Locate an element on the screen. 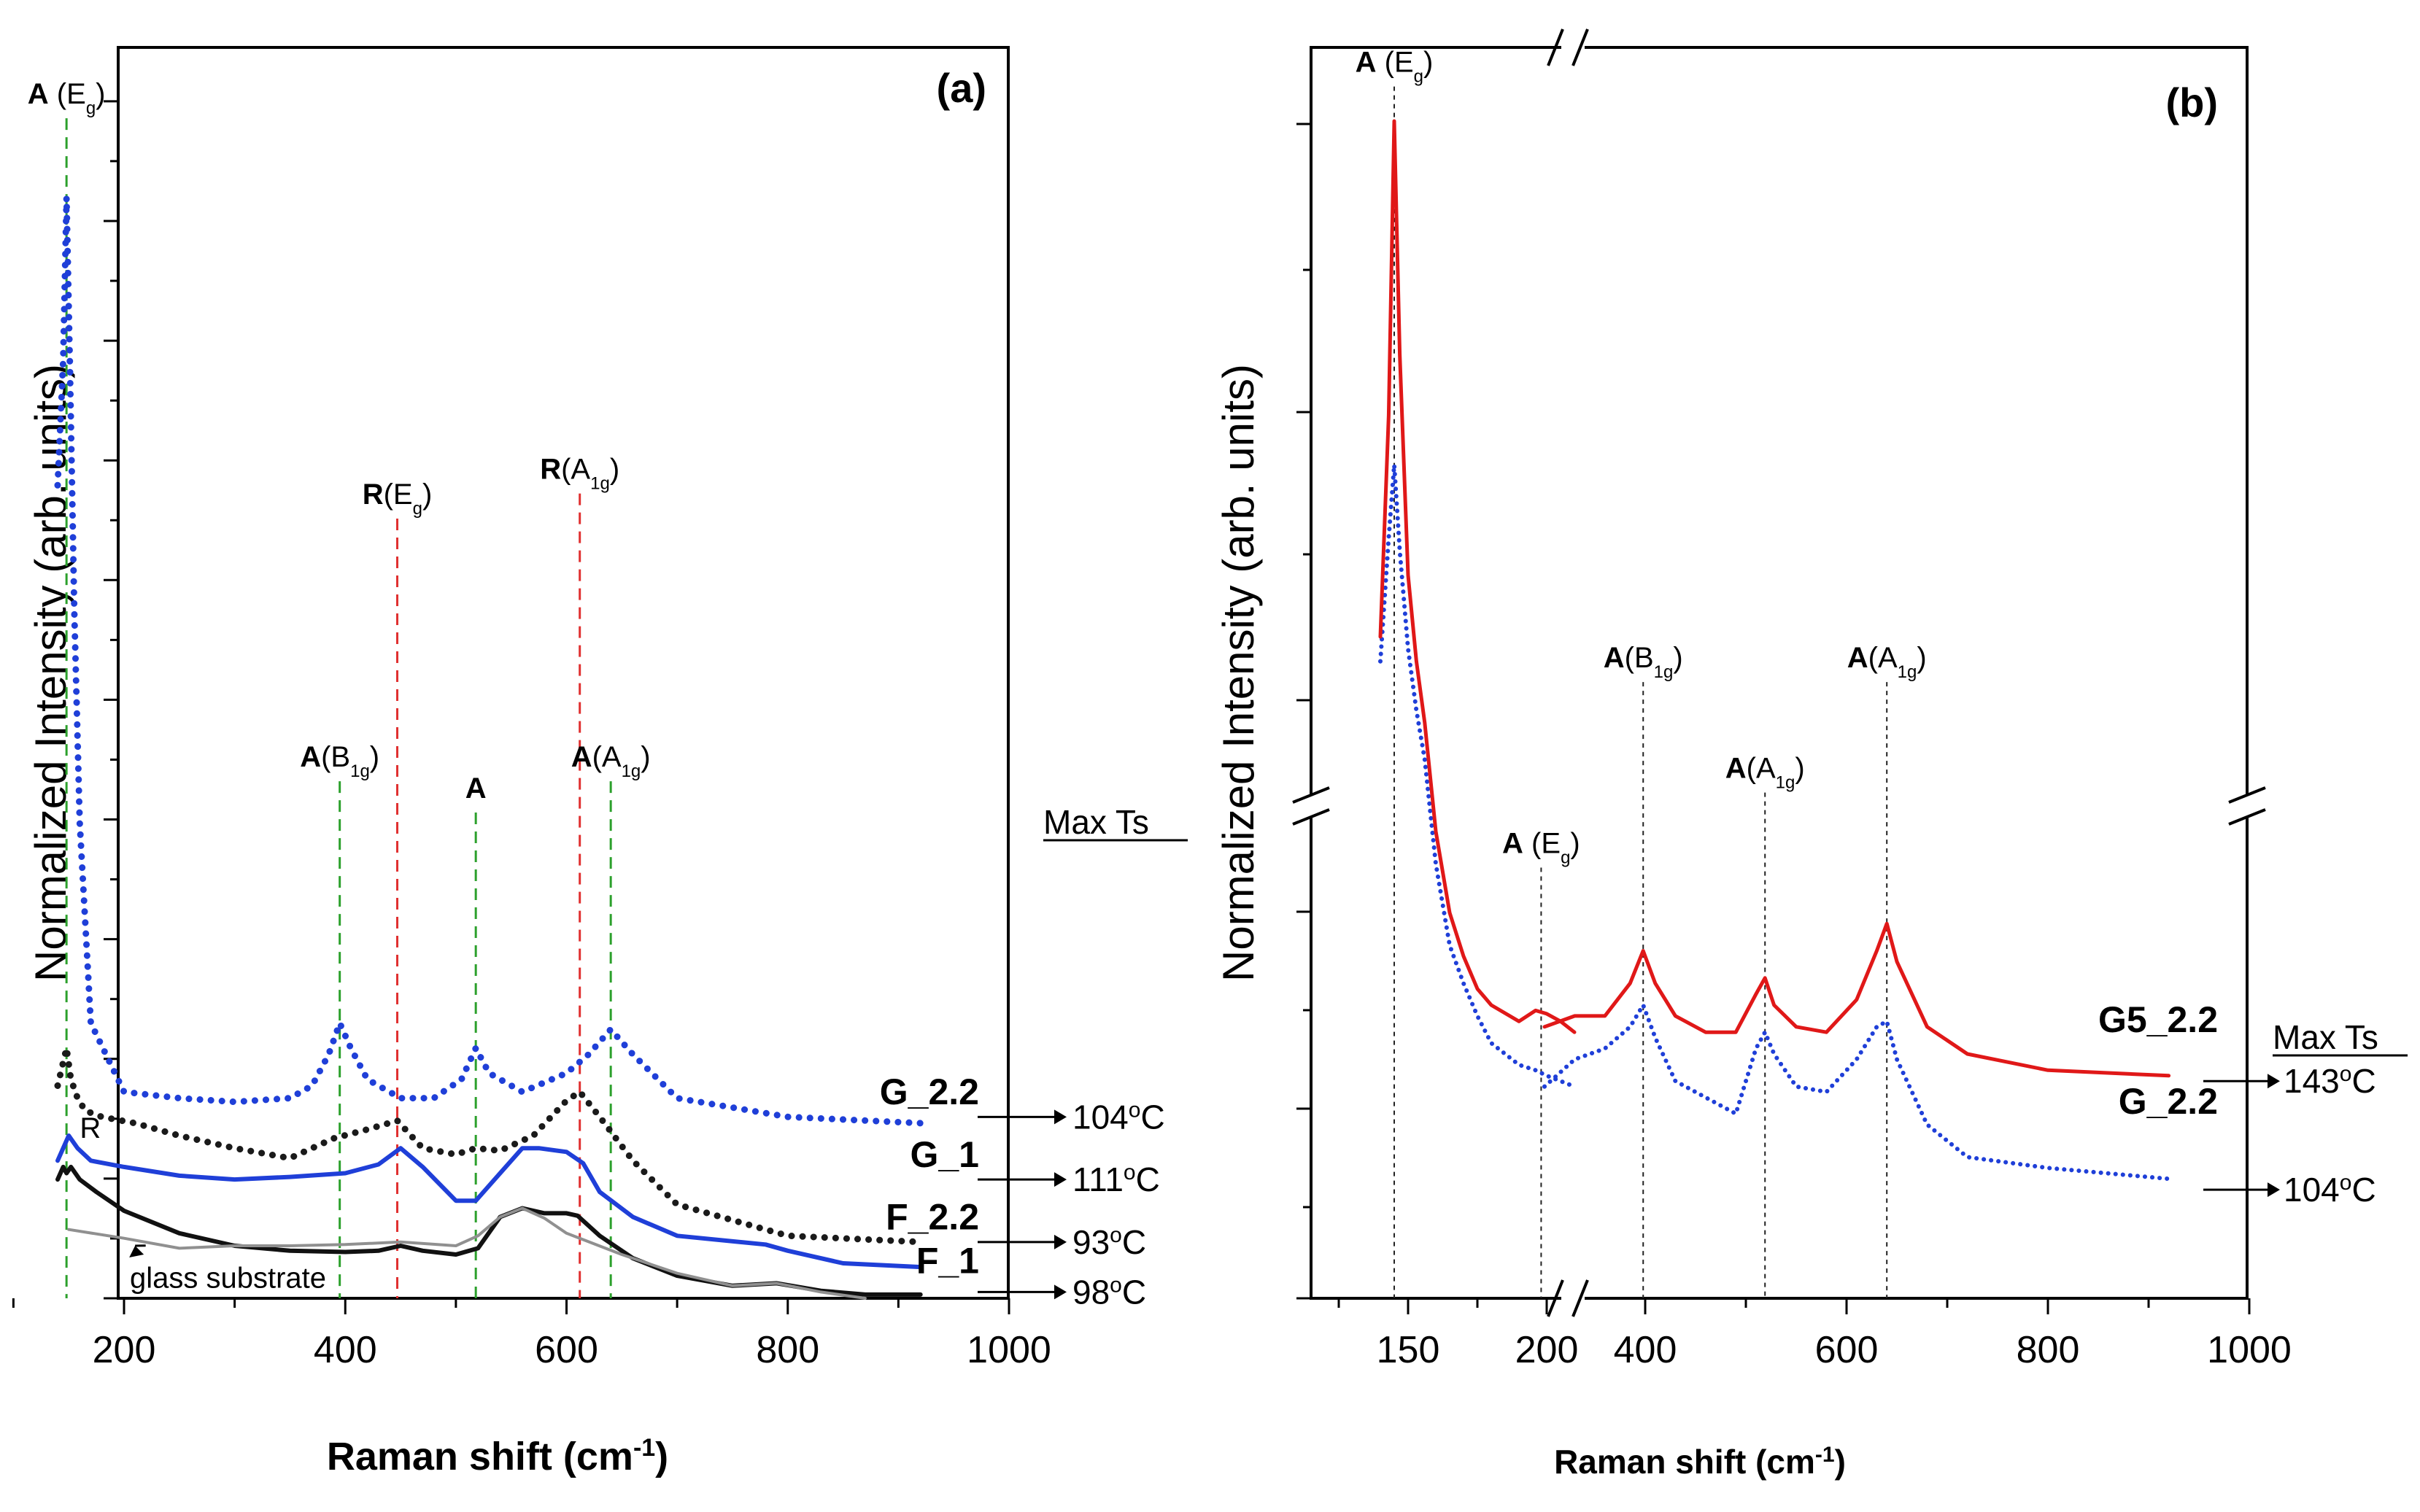 This screenshot has height=1512, width=2420. peak-label-5: A(A1g) is located at coordinates (611, 761).